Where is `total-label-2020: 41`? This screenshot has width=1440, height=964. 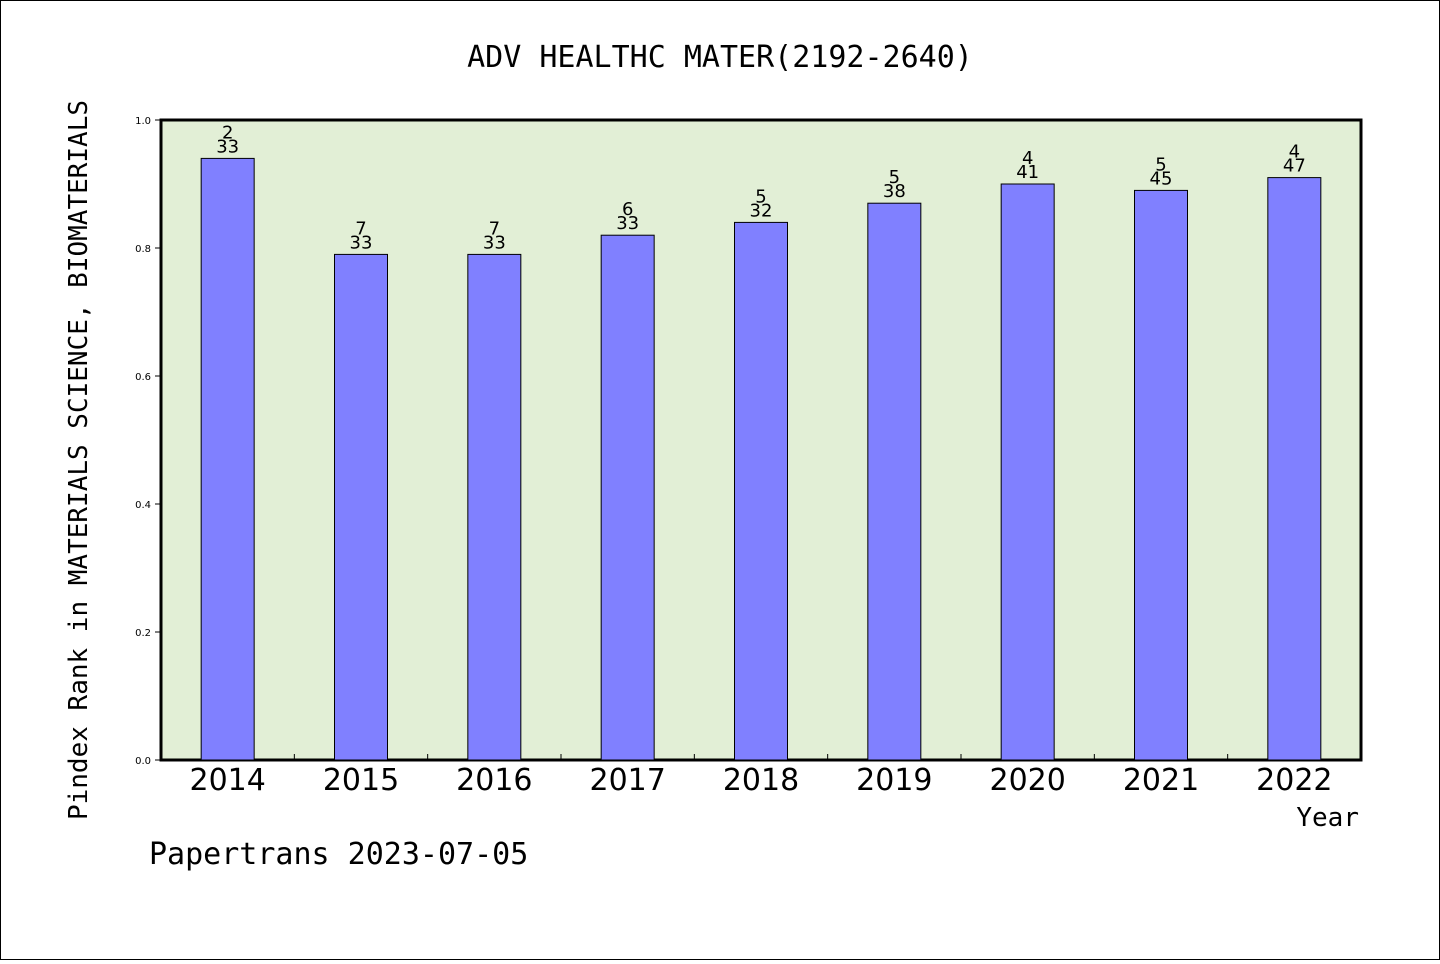
total-label-2020: 41 is located at coordinates (1027, 172).